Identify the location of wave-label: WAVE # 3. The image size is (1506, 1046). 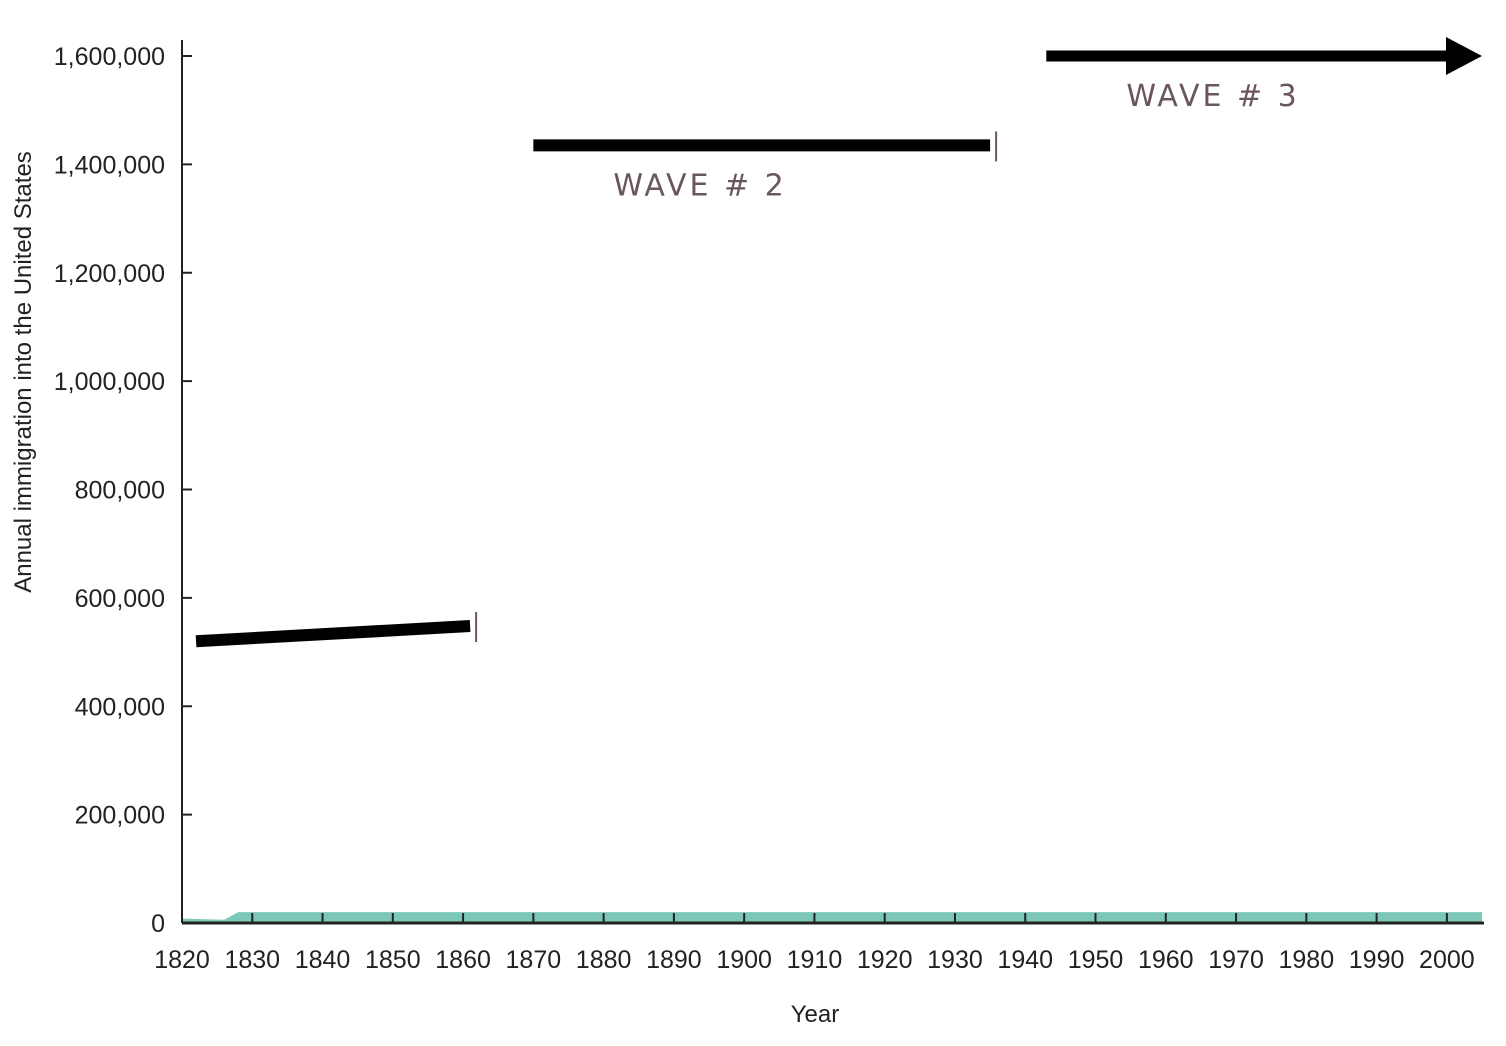
(1212, 96).